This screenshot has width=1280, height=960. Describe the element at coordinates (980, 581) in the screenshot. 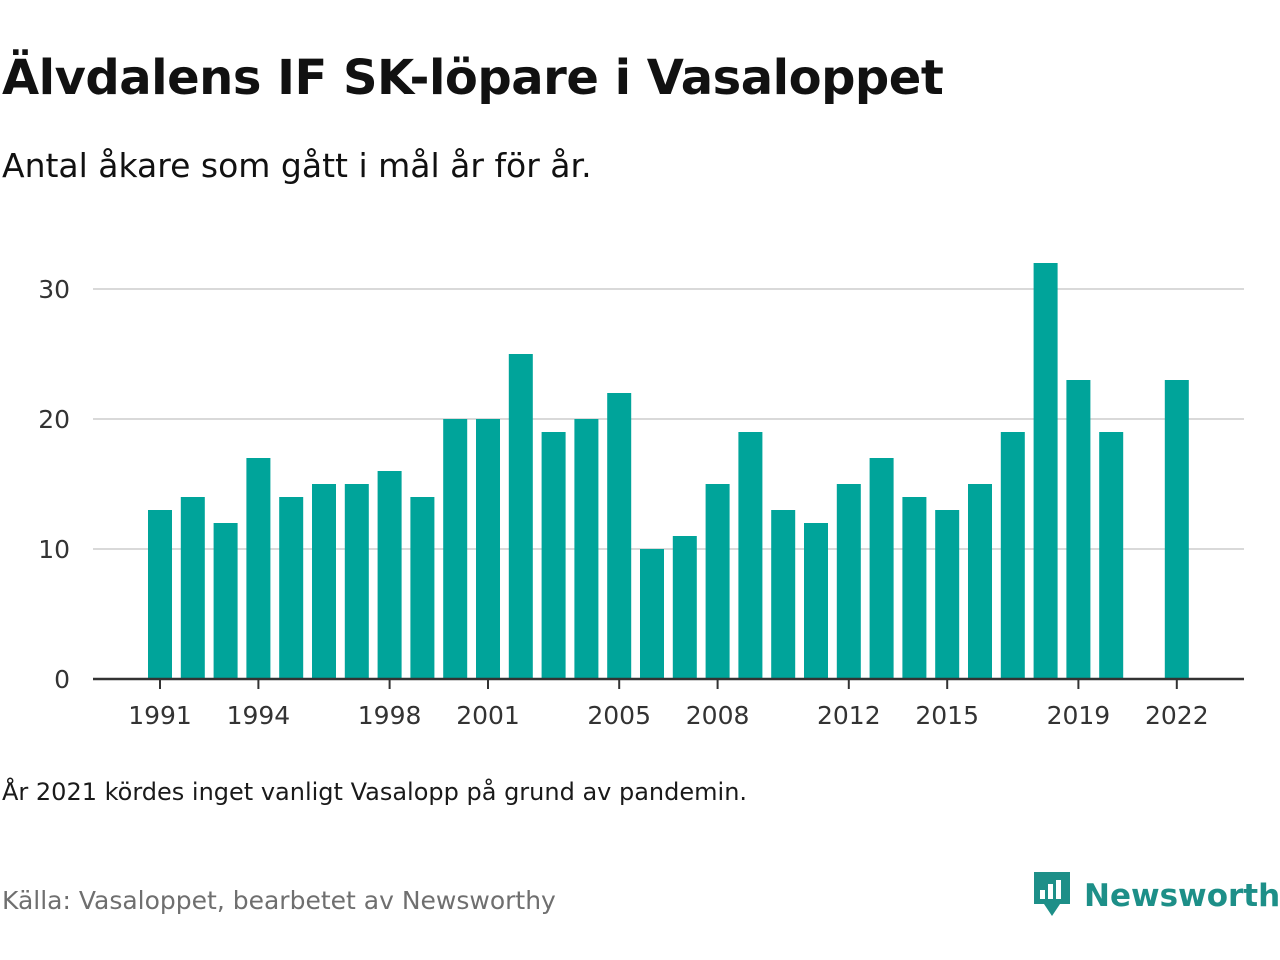

I see `bar-2016` at that location.